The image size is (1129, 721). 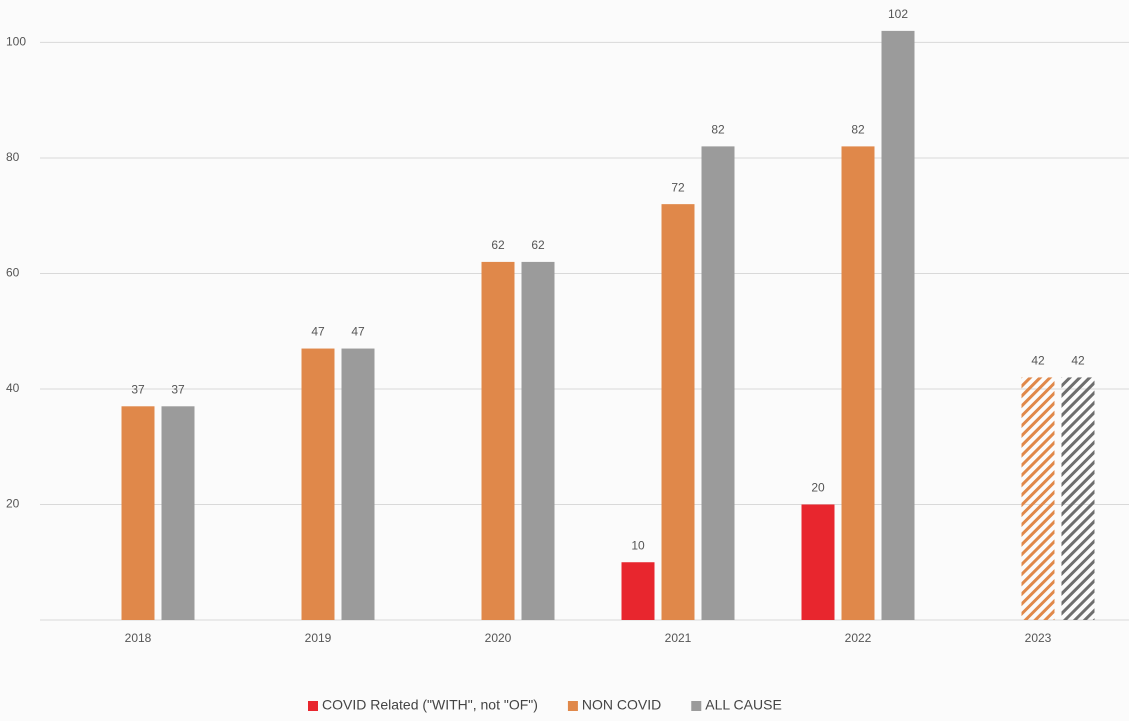 I want to click on value-label: 102, so click(x=898, y=14).